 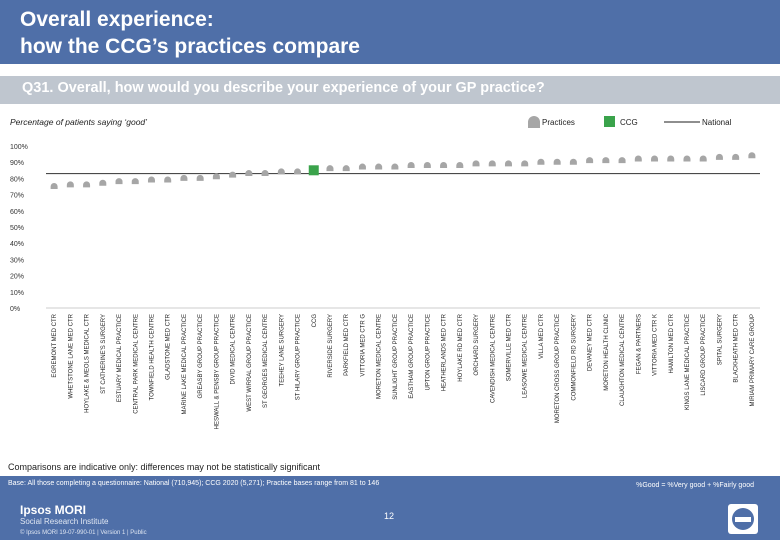 What do you see at coordinates (461, 347) in the screenshot?
I see `category-label: HOYLAKE RD MED CTR` at bounding box center [461, 347].